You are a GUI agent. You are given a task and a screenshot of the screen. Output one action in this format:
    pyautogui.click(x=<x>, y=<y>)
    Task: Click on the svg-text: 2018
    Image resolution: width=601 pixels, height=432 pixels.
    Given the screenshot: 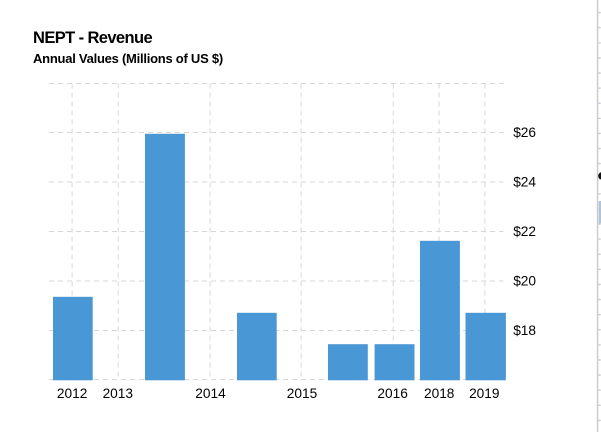 What is the action you would take?
    pyautogui.click(x=439, y=393)
    